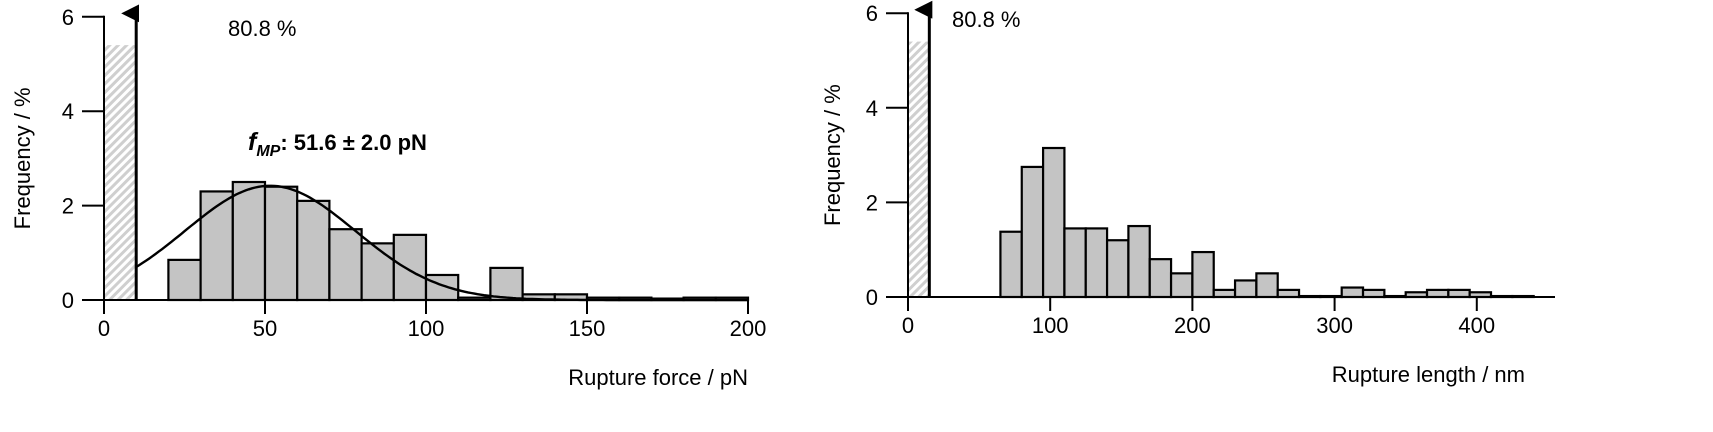 Image resolution: width=1713 pixels, height=432 pixels. What do you see at coordinates (353, 142) in the screenshot?
I see `fit-value: : 51.6 ± 2.0 pN` at bounding box center [353, 142].